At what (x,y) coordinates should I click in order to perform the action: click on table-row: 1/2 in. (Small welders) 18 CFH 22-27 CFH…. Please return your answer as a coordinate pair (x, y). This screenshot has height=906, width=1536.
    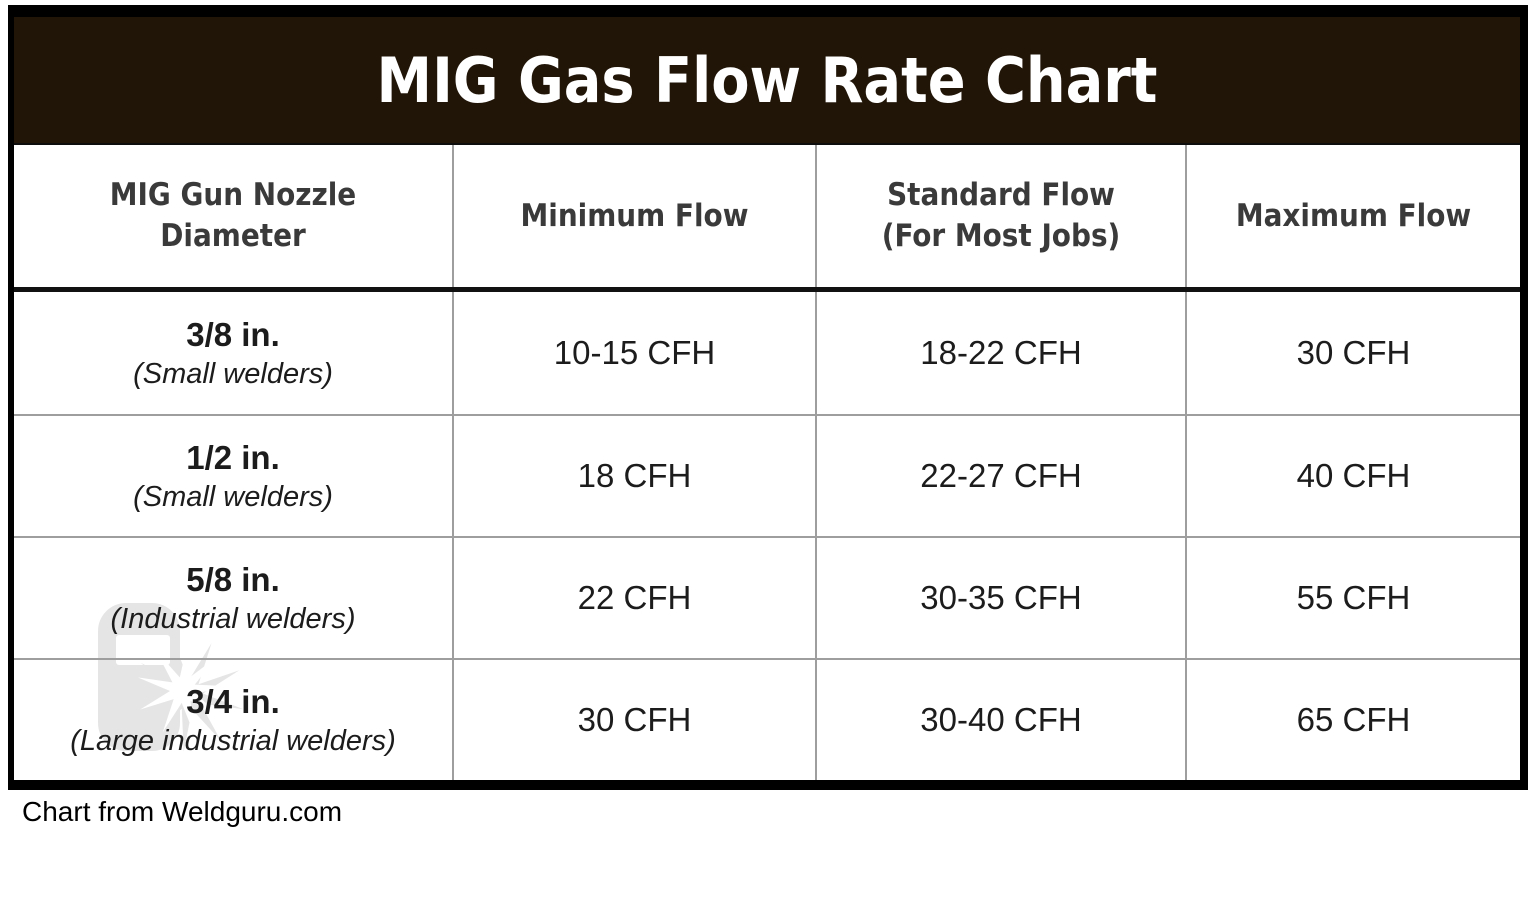
    Looking at the image, I should click on (767, 475).